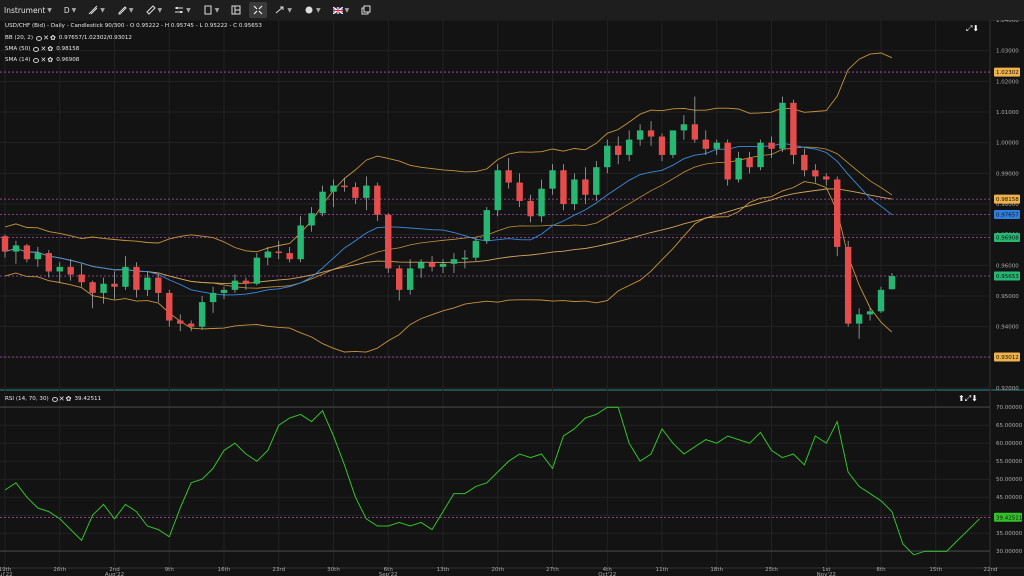 This screenshot has height=576, width=1024. What do you see at coordinates (88, 399) in the screenshot?
I see `rsi-value: 39.42511` at bounding box center [88, 399].